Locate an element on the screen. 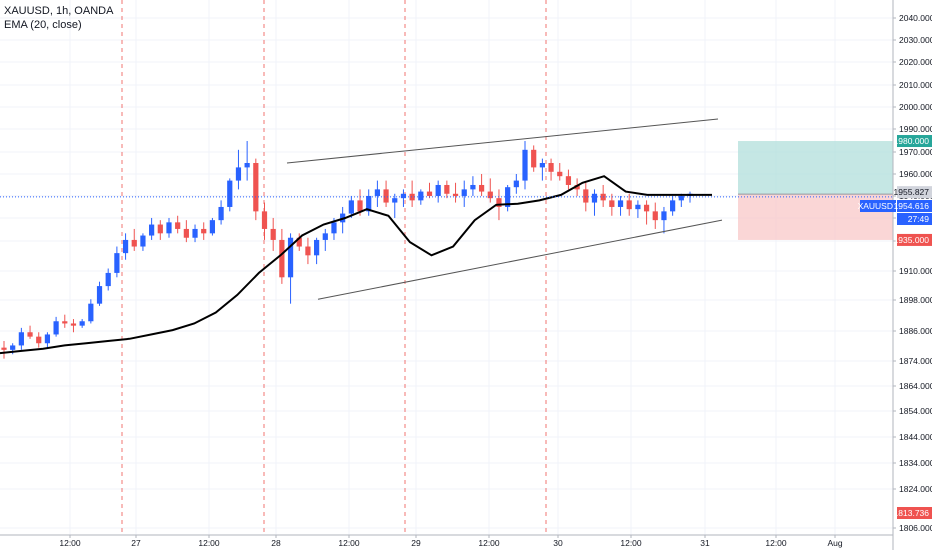 The height and width of the screenshot is (550, 932). symbol-tag: XAUUSD is located at coordinates (877, 206).